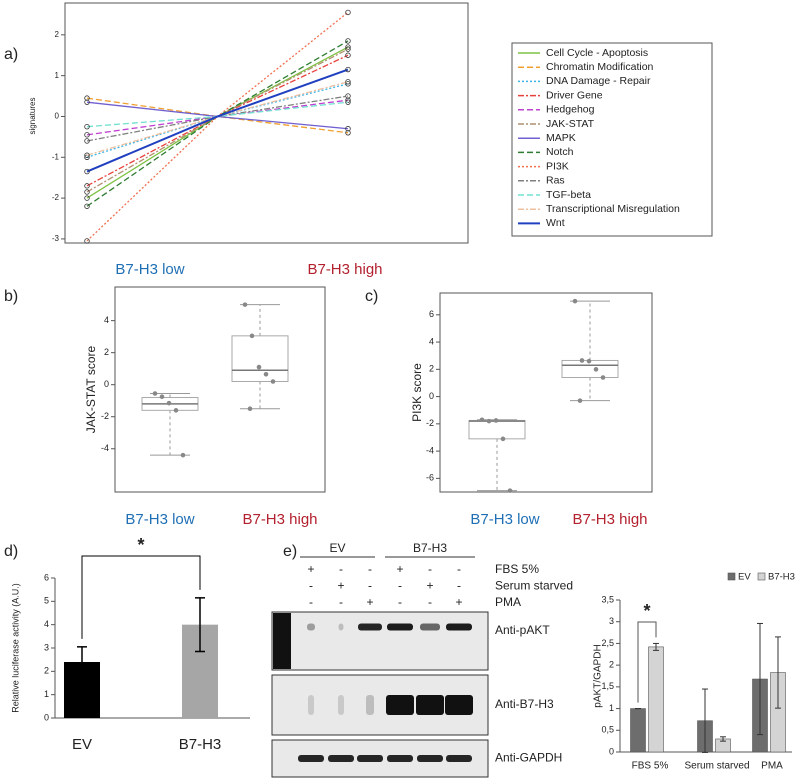 Image resolution: width=800 pixels, height=778 pixels. What do you see at coordinates (430, 548) in the screenshot?
I see `blot-group: B7-H3` at bounding box center [430, 548].